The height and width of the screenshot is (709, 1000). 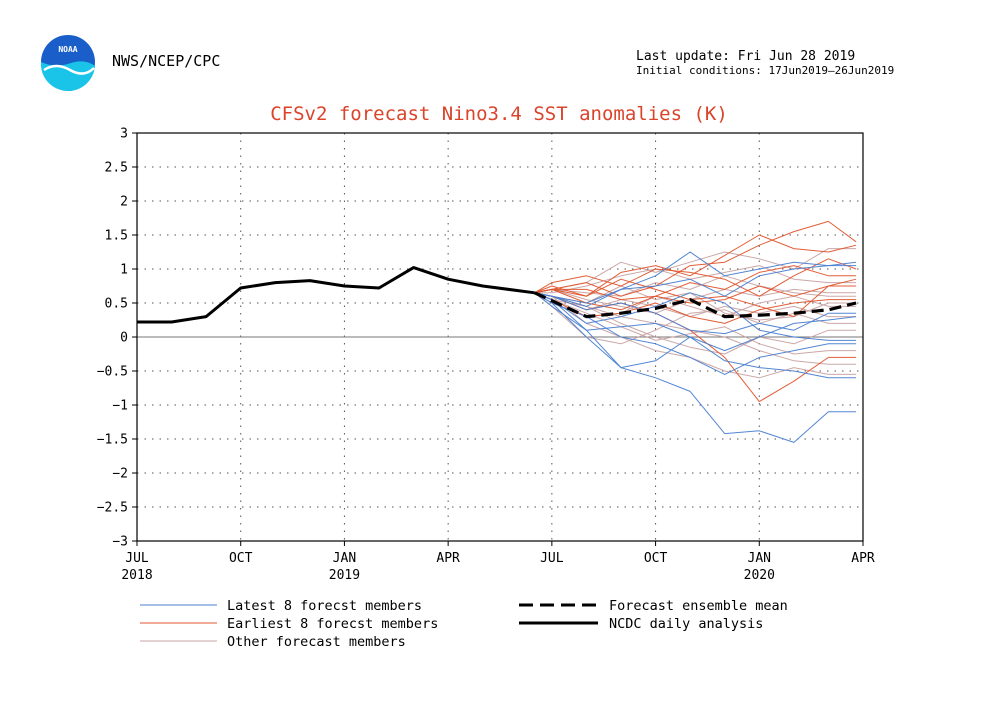 What do you see at coordinates (67, 49) in the screenshot?
I see `noaa-logo-text: NOAA` at bounding box center [67, 49].